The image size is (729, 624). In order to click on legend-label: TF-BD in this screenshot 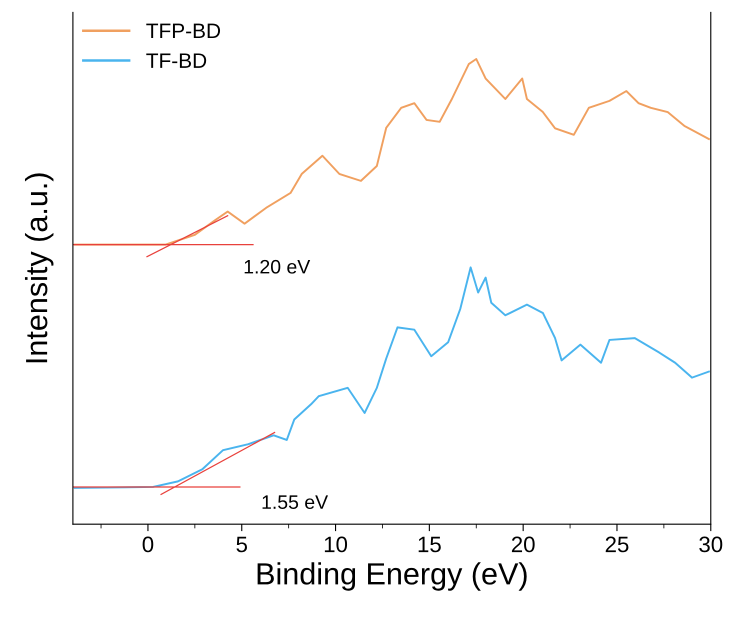, I will do `click(176, 61)`.